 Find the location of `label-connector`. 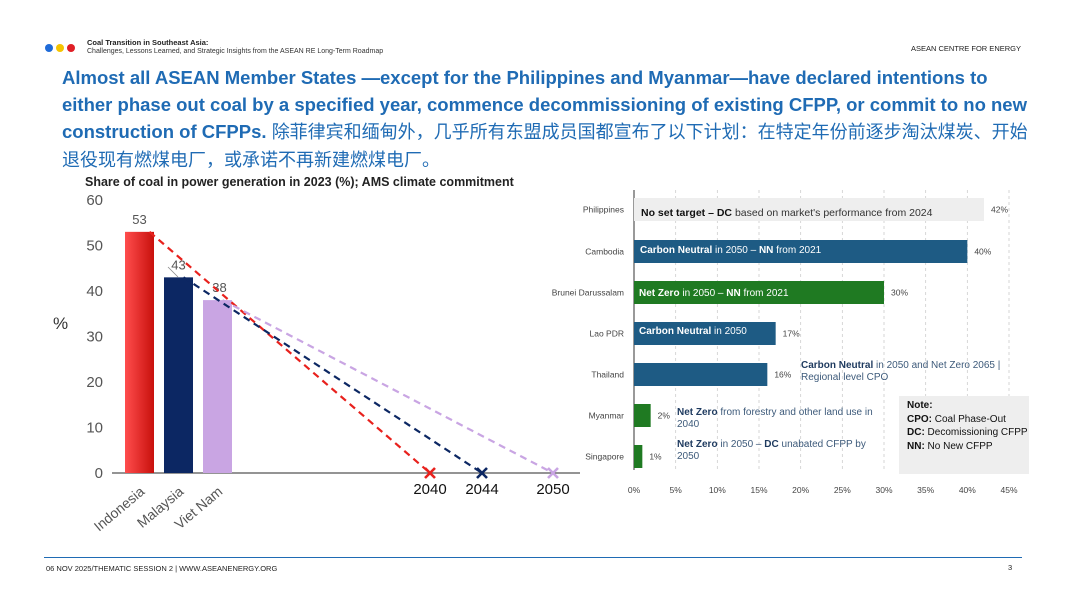

label-connector is located at coordinates (173, 272).